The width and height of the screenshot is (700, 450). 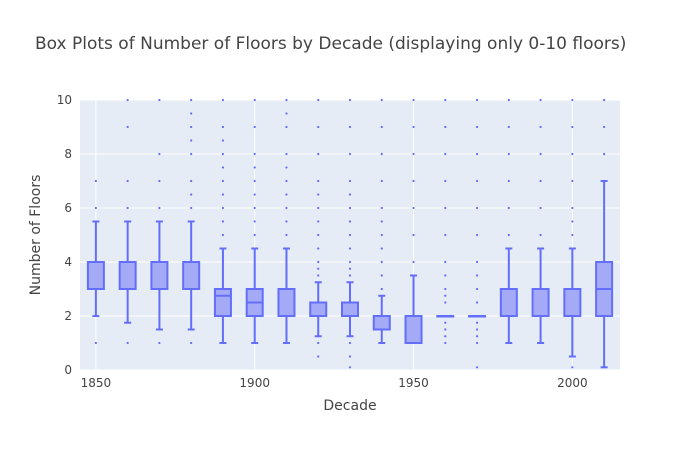 I want to click on box-1920, so click(x=318, y=228).